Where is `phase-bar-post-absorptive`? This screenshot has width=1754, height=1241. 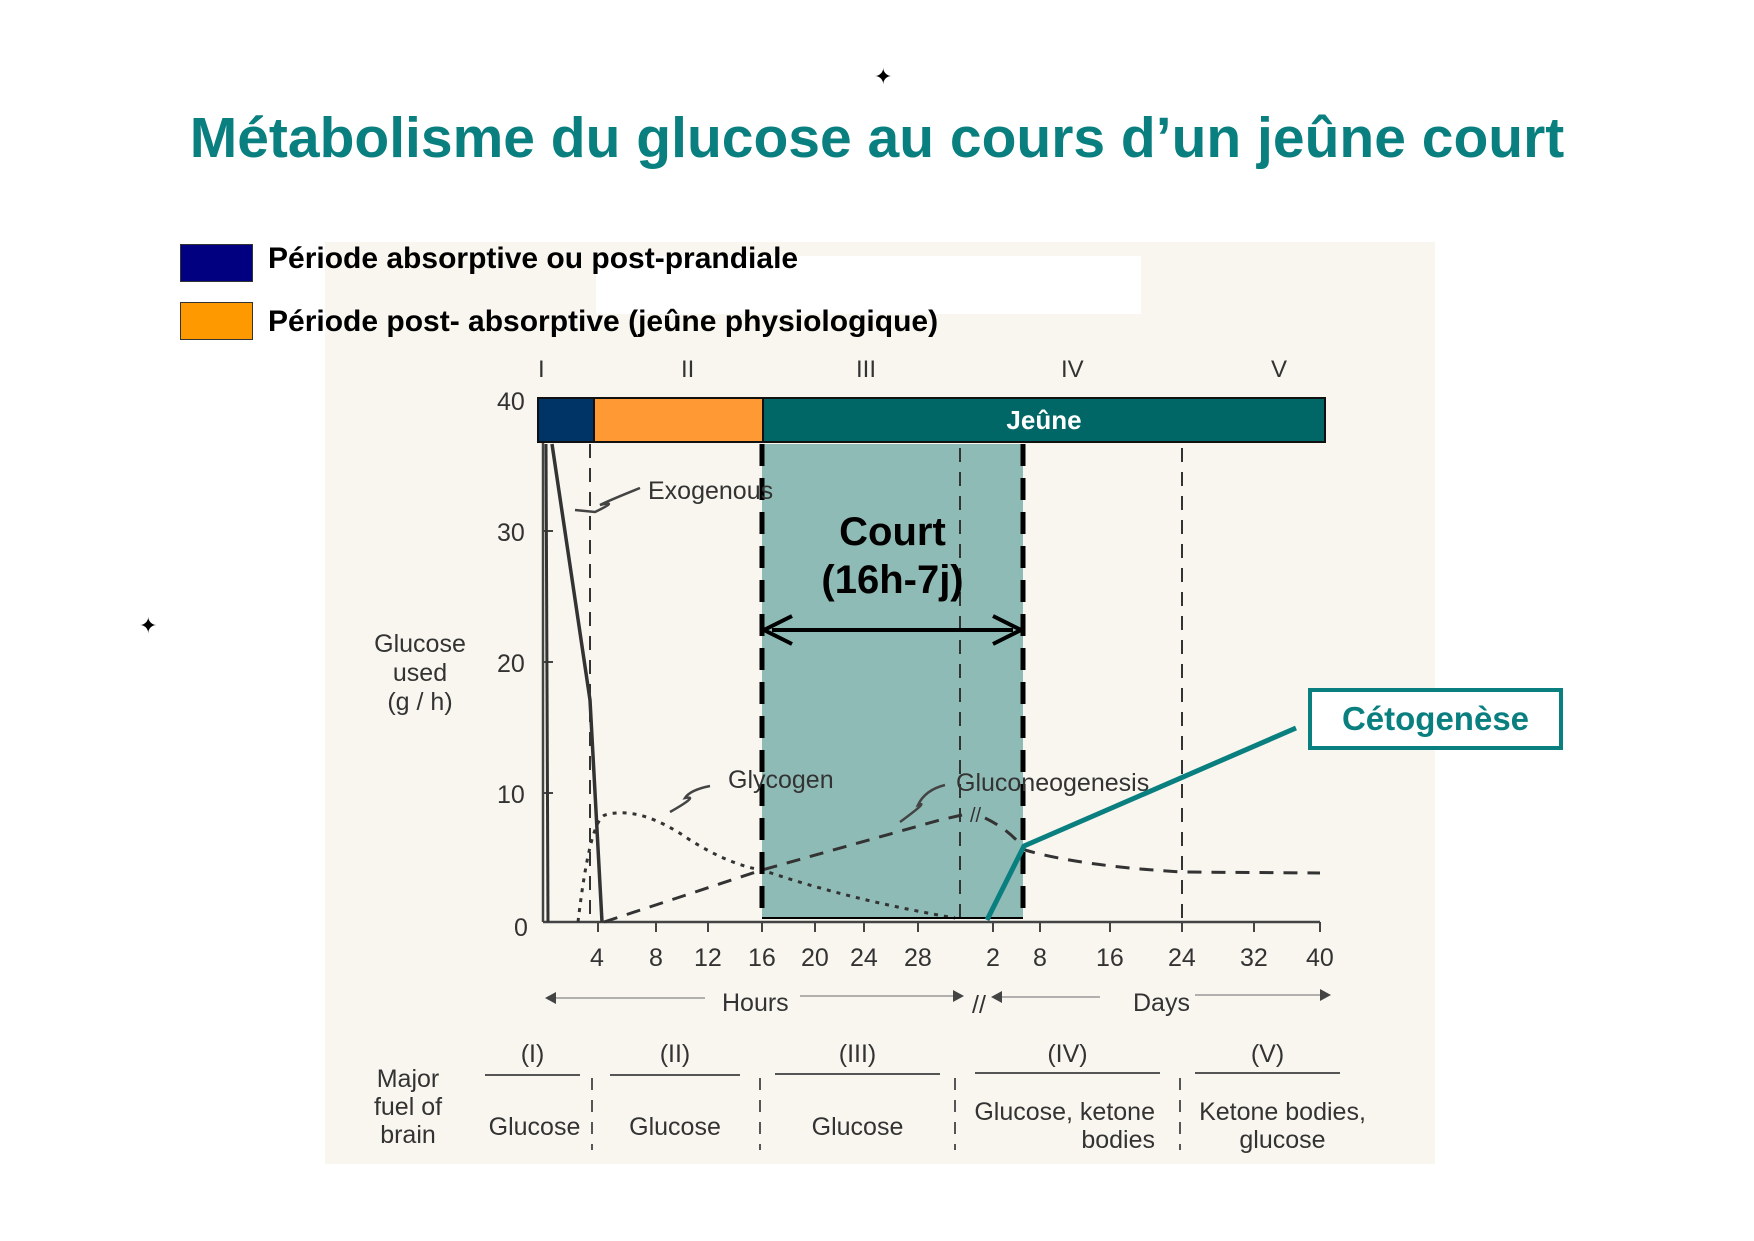
phase-bar-post-absorptive is located at coordinates (678, 420).